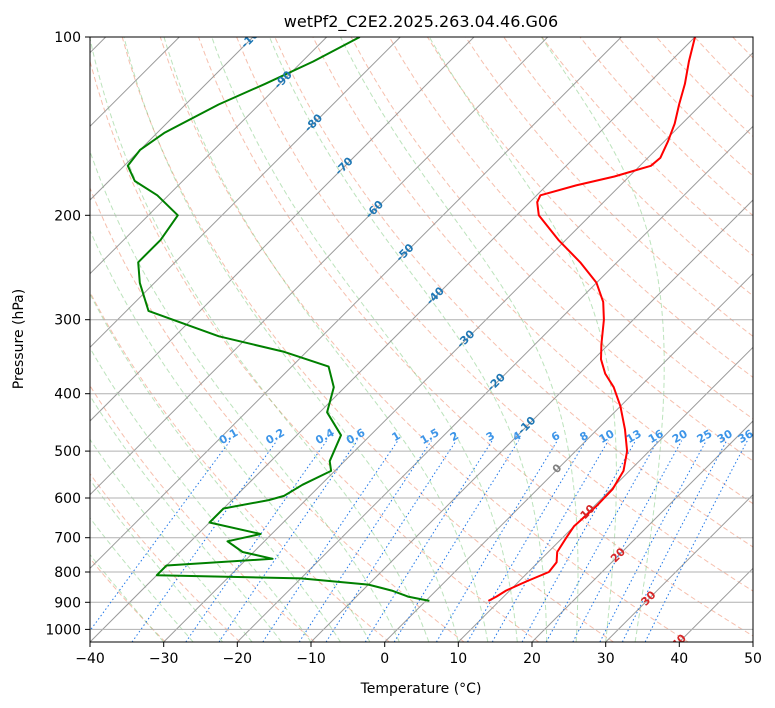 The image size is (775, 708). I want to click on x-axis-label: Temperature (°C), so click(421, 689).